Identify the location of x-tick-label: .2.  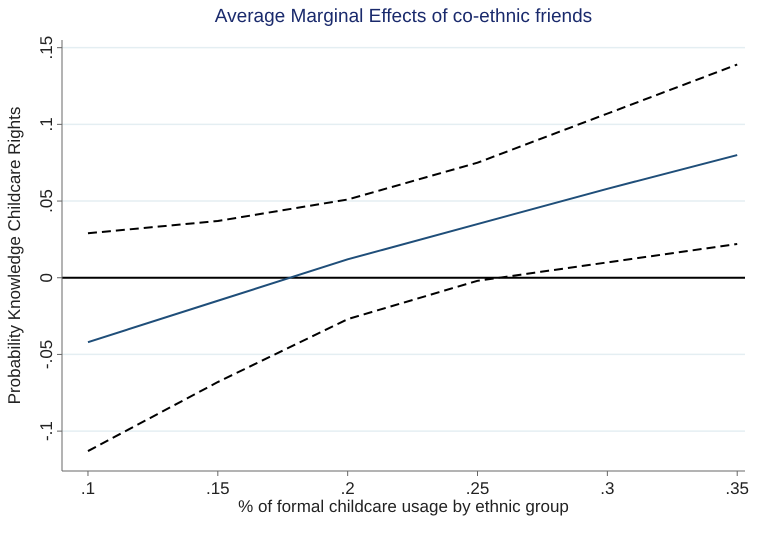
(347, 488).